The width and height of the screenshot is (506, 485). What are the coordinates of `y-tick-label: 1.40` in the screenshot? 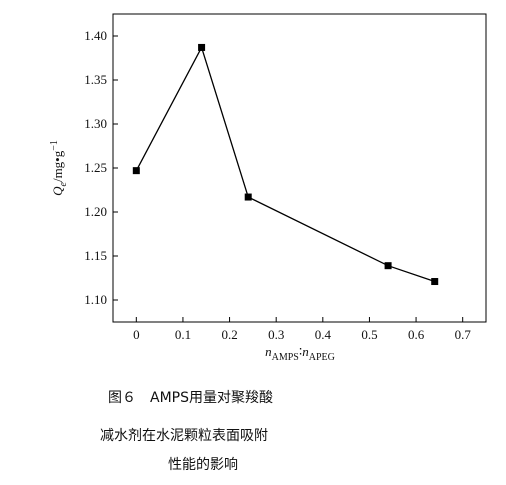 It's located at (95, 35).